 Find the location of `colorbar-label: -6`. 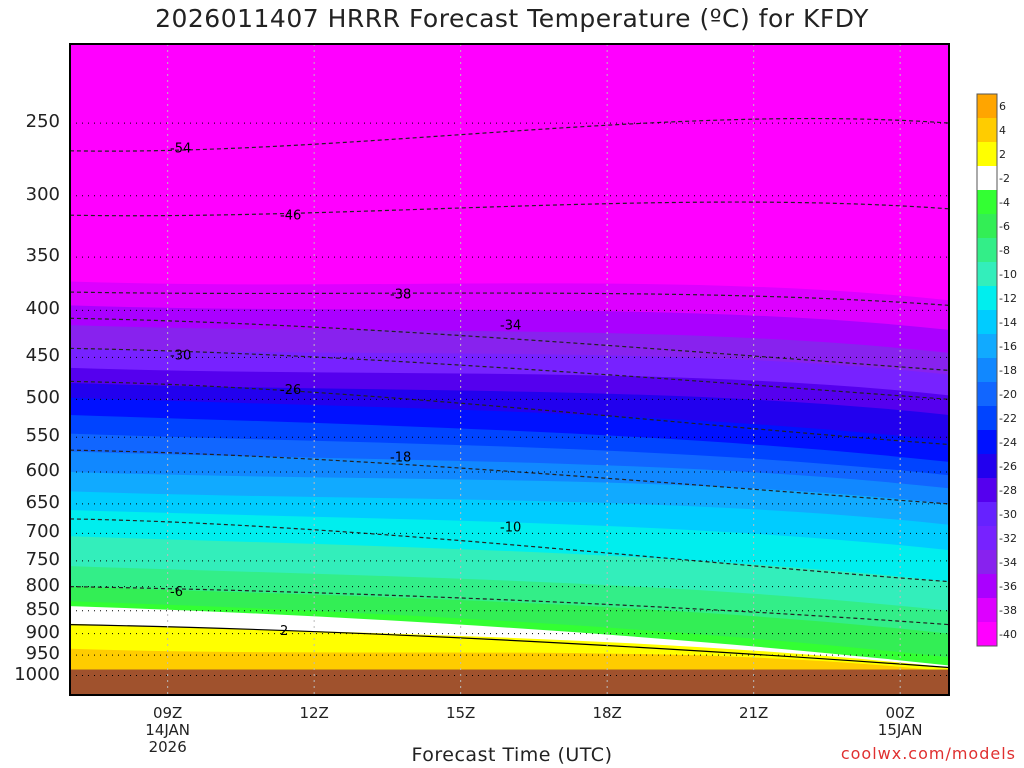

colorbar-label: -6 is located at coordinates (1004, 226).